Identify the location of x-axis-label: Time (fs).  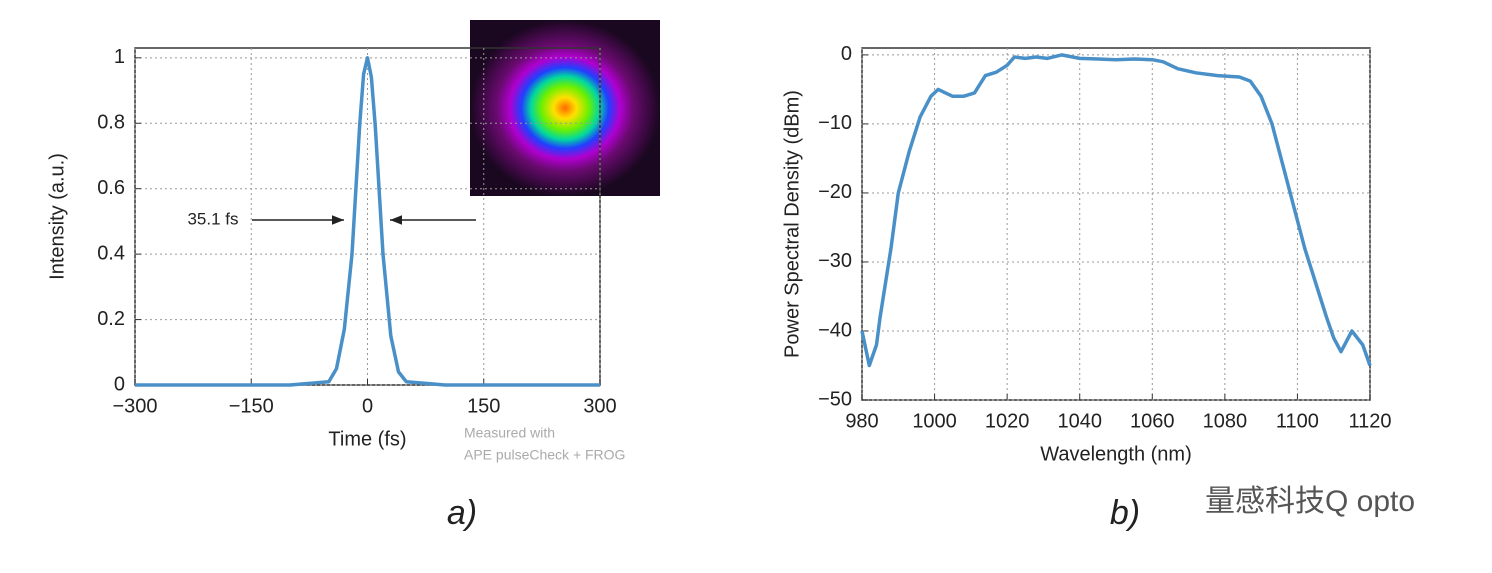
(367, 439).